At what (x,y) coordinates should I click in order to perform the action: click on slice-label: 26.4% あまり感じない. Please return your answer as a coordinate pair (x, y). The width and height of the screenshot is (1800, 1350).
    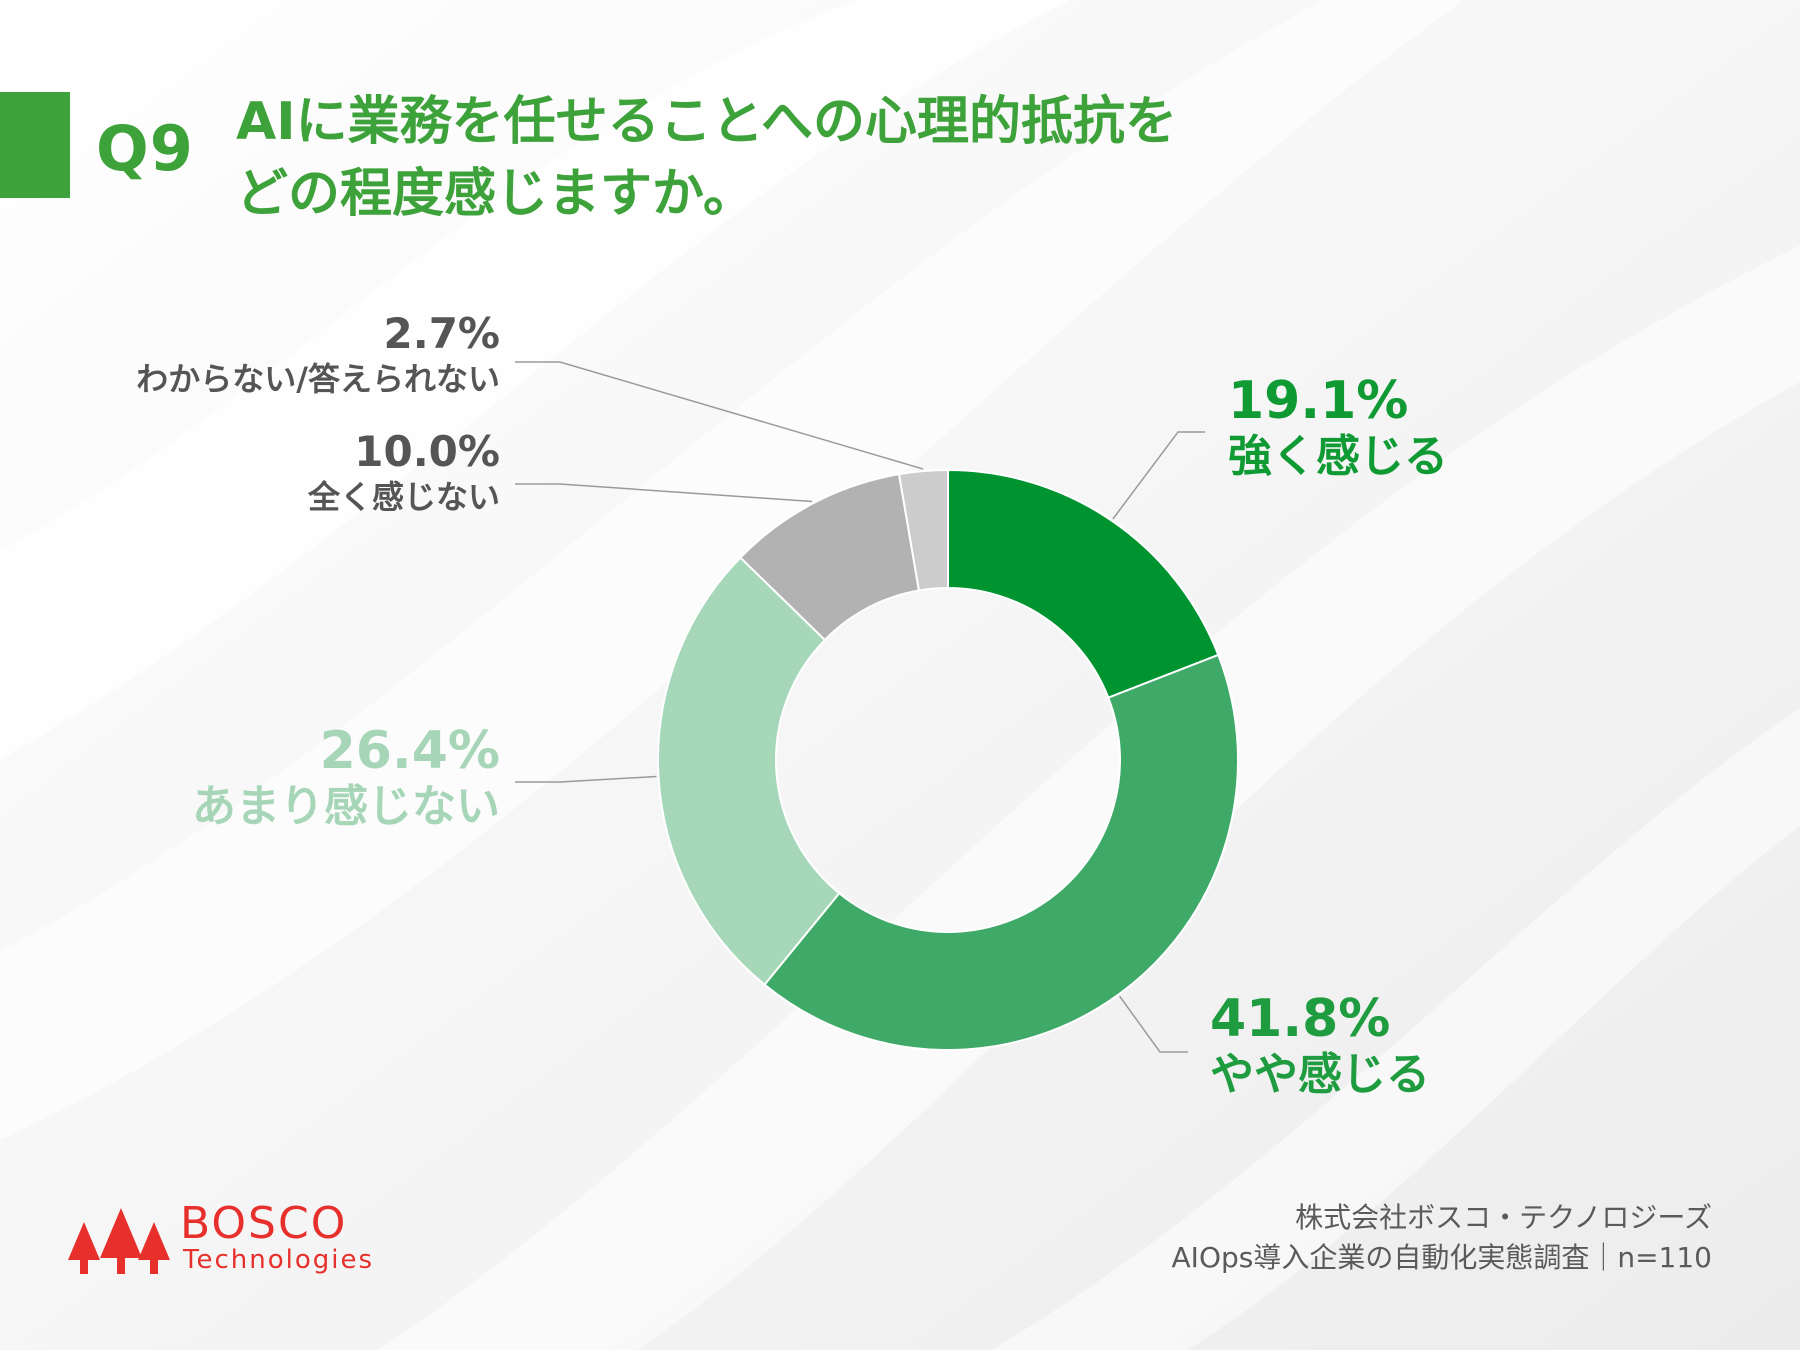
    Looking at the image, I should click on (346, 778).